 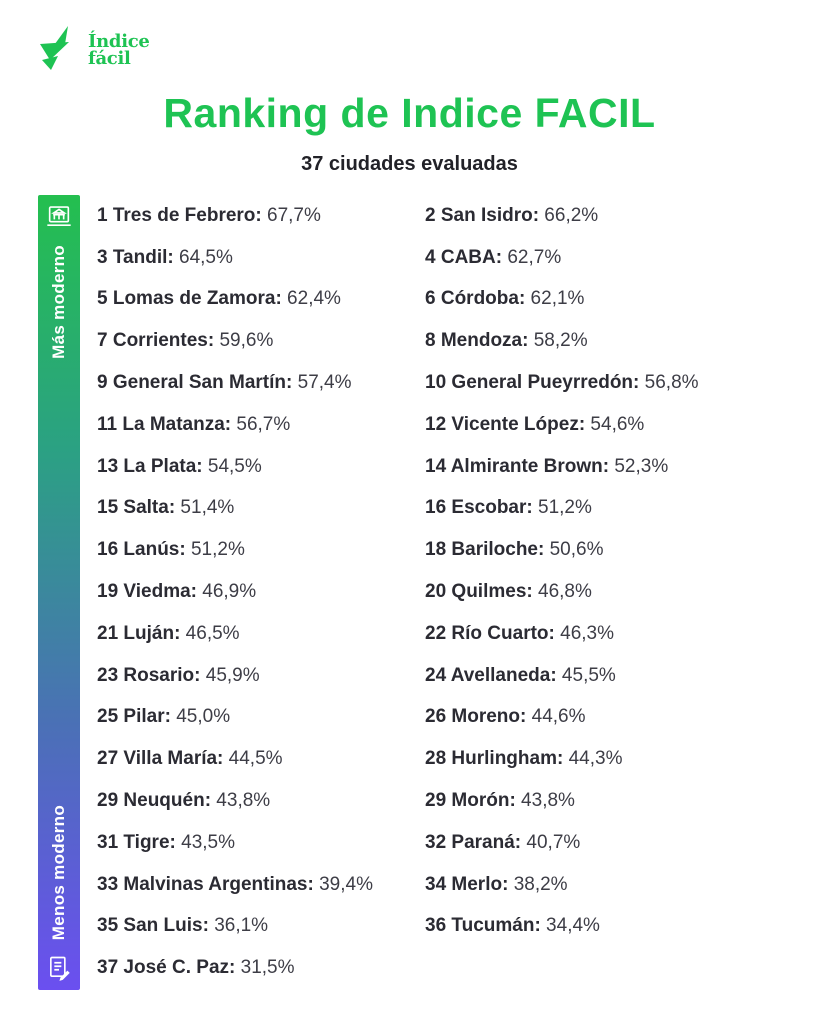 What do you see at coordinates (154, 801) in the screenshot?
I see `entry-rank-and-city: 29 Neuquén:` at bounding box center [154, 801].